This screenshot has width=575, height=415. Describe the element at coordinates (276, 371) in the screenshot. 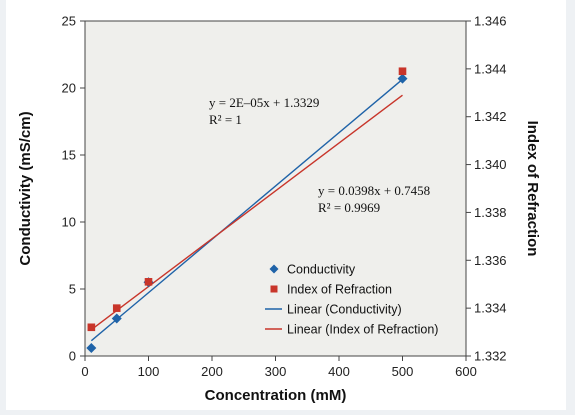

I see `x-tick-label: 300` at that location.